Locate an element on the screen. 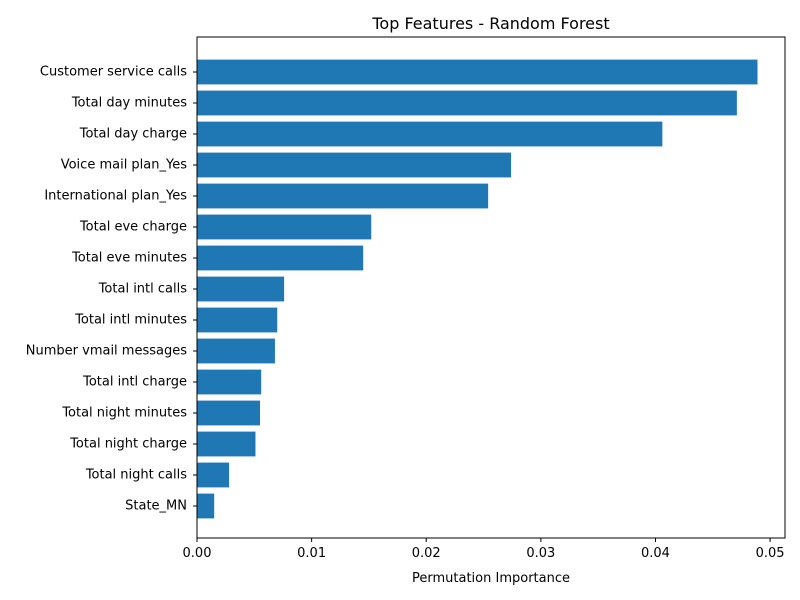 The height and width of the screenshot is (600, 800). y-tick-label: Total day minutes is located at coordinates (129, 103).